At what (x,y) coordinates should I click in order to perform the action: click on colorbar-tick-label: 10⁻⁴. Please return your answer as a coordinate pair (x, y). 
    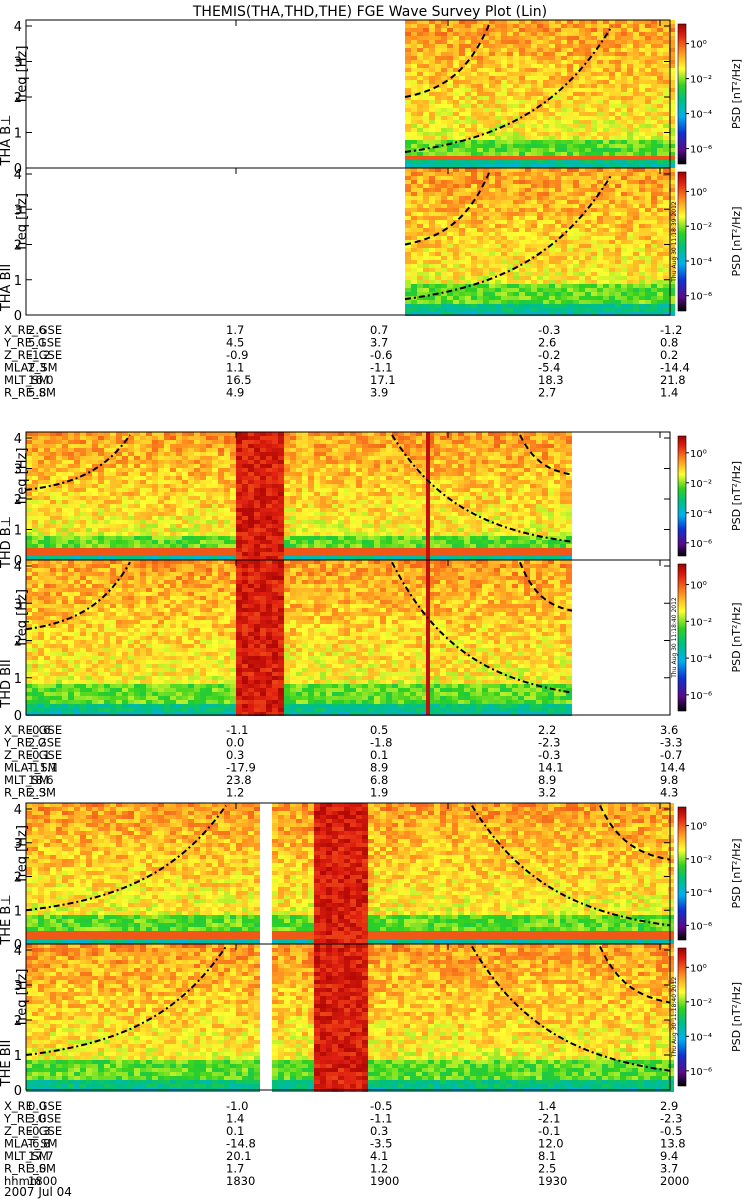
    Looking at the image, I should click on (701, 115).